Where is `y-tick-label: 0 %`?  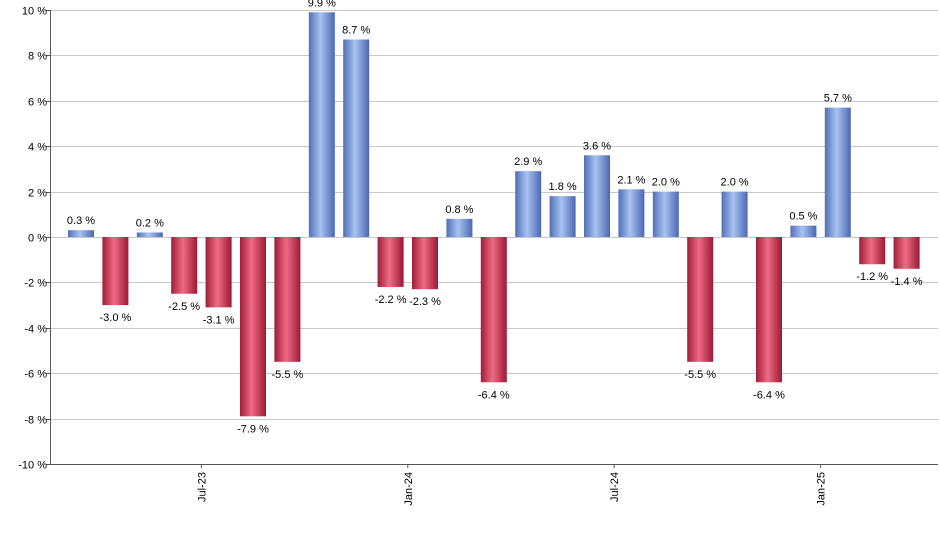
y-tick-label: 0 % is located at coordinates (37, 239).